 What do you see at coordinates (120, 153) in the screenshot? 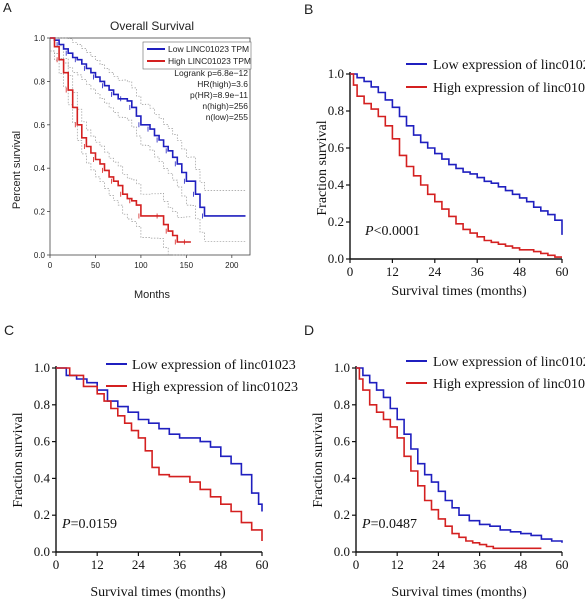
I see `confidence-band` at bounding box center [120, 153].